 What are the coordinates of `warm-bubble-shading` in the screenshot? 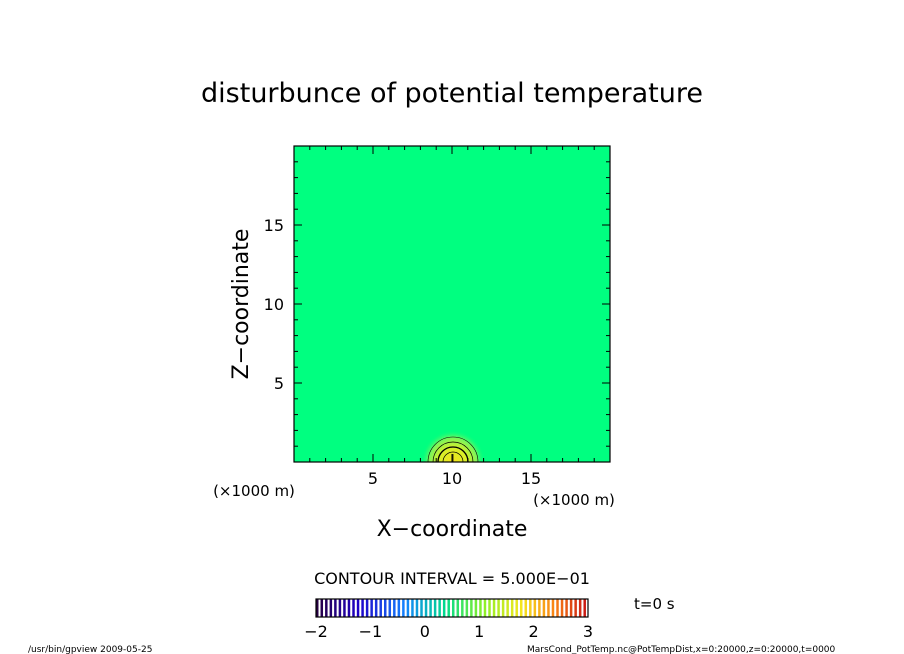 It's located at (453, 446).